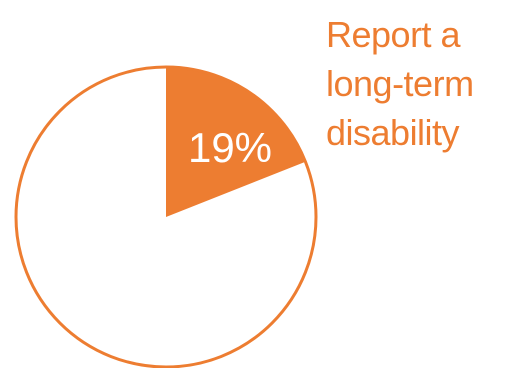 Image resolution: width=511 pixels, height=368 pixels. I want to click on chart-caption: Report a long-term disability, so click(417, 83).